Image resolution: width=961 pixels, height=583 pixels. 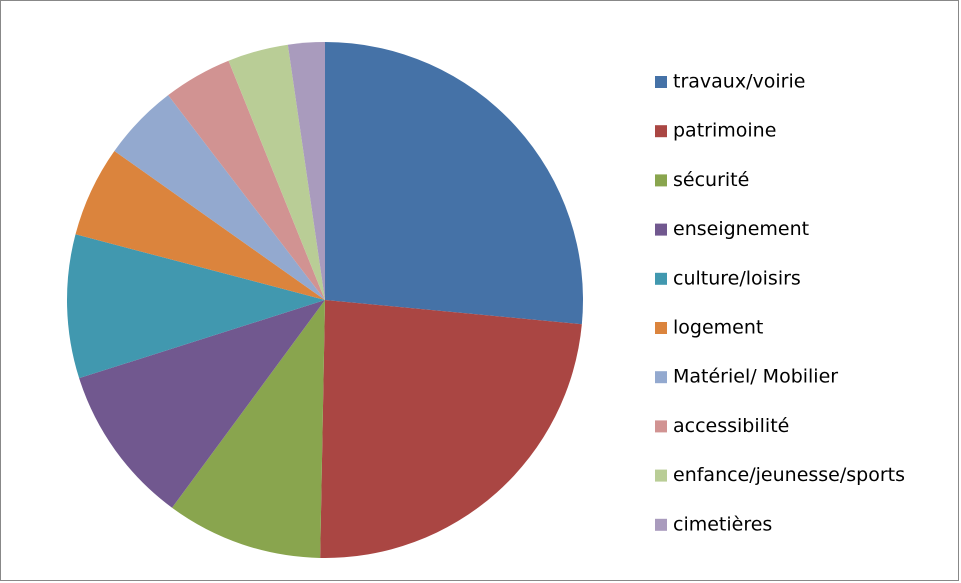 What do you see at coordinates (718, 328) in the screenshot?
I see `legend-label: logement` at bounding box center [718, 328].